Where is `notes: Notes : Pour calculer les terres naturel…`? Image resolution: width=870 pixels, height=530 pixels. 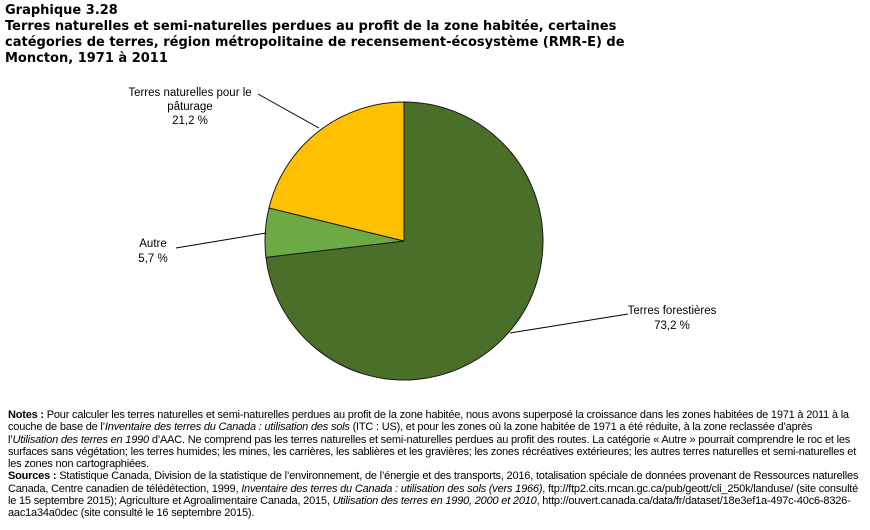 notes: Notes : Pour calculer les terres naturel… is located at coordinates (435, 439).